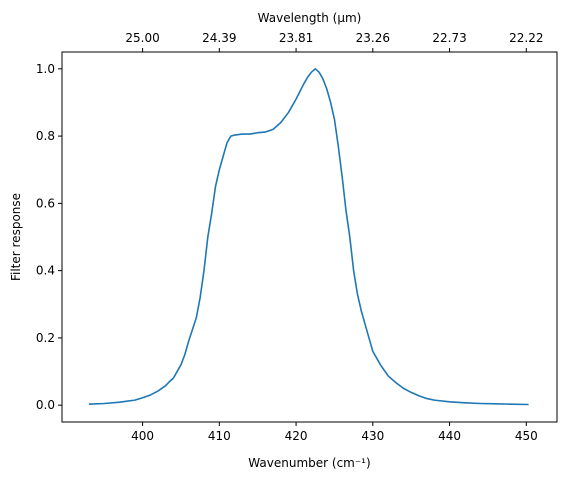 This screenshot has width=567, height=480. Describe the element at coordinates (334, 41) in the screenshot. I see `top-axis-ticks: 25.00 24.39 23.81 23.26 22.73 22.22` at that location.